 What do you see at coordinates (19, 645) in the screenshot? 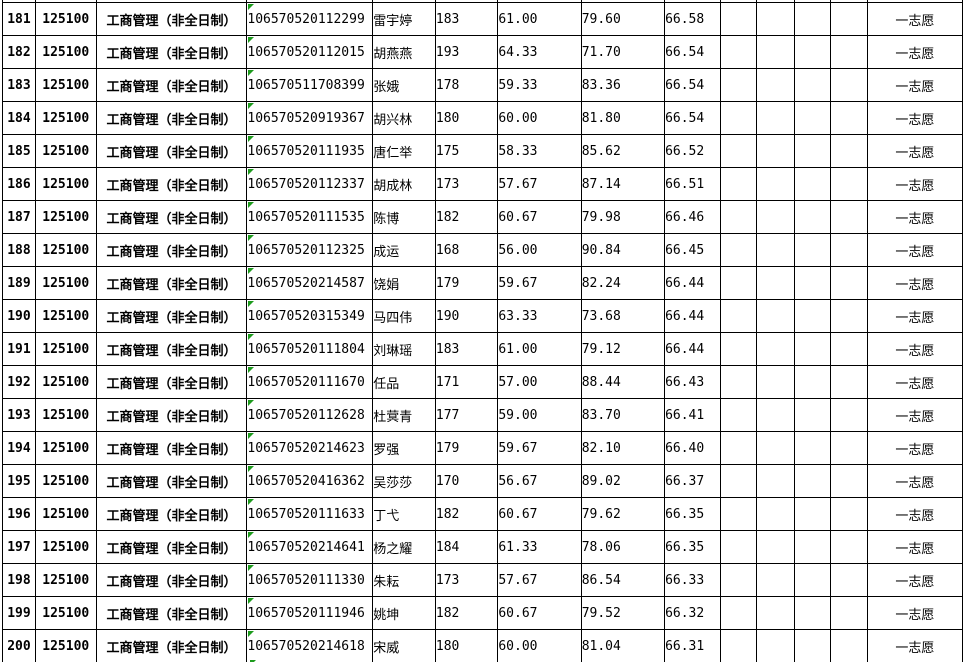
I see `row-index-cell: 200` at bounding box center [19, 645].